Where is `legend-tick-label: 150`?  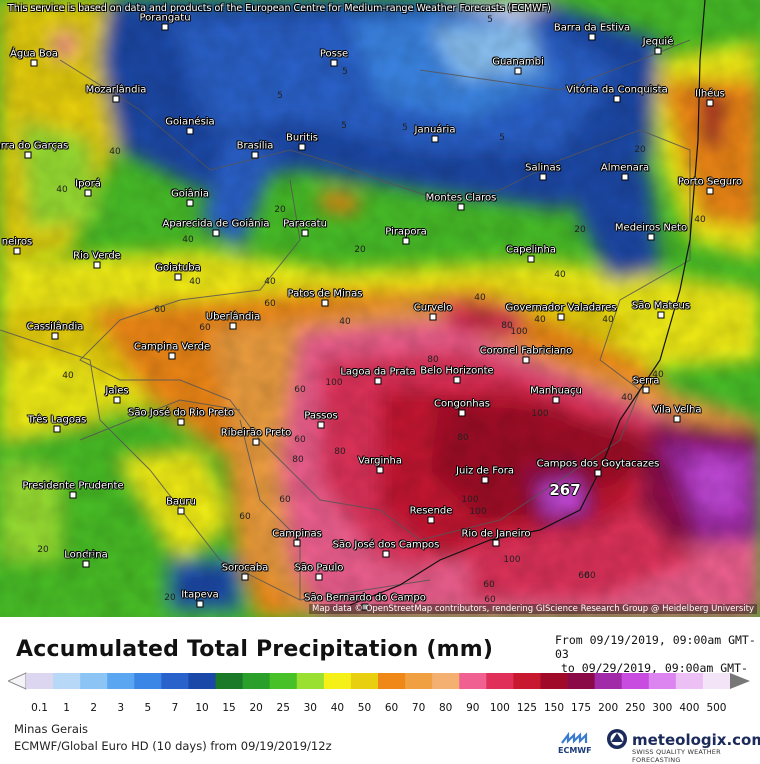
legend-tick-label: 150 is located at coordinates (554, 708).